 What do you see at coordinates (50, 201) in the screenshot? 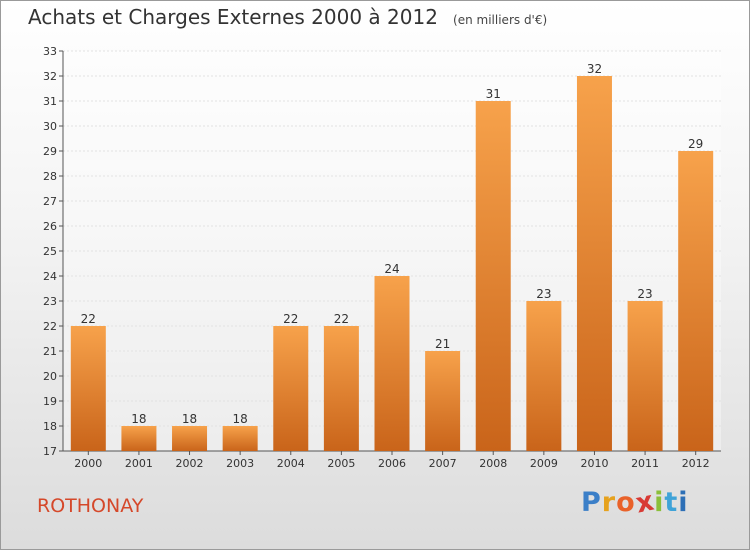
I see `y-tick-label: 27` at bounding box center [50, 201].